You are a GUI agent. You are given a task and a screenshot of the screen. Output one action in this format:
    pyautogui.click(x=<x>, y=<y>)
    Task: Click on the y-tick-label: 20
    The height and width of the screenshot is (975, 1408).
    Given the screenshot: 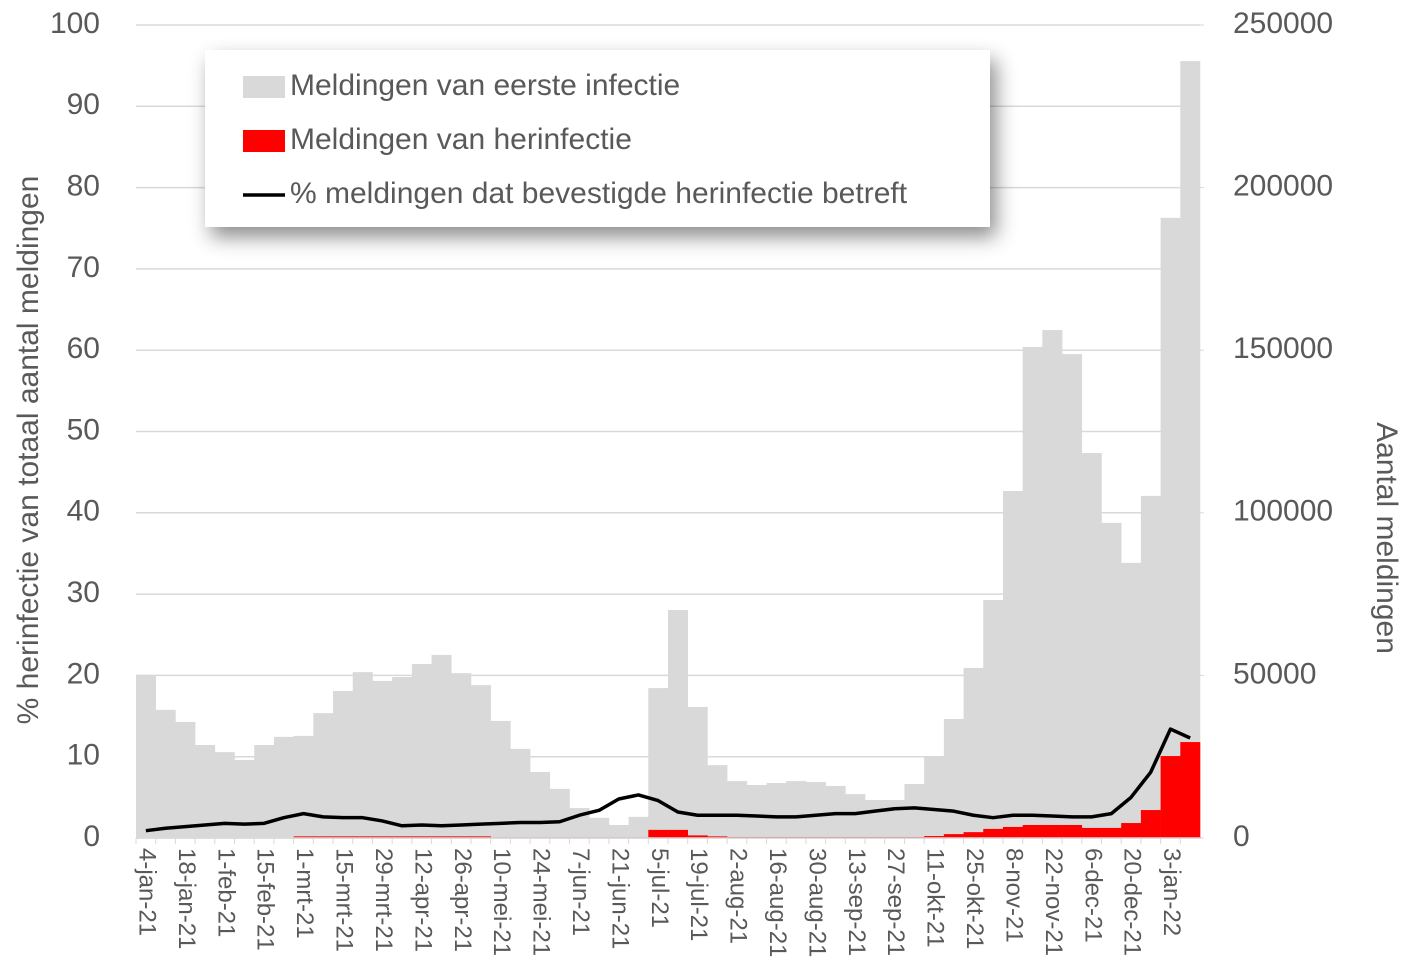 What is the action you would take?
    pyautogui.click(x=83, y=673)
    